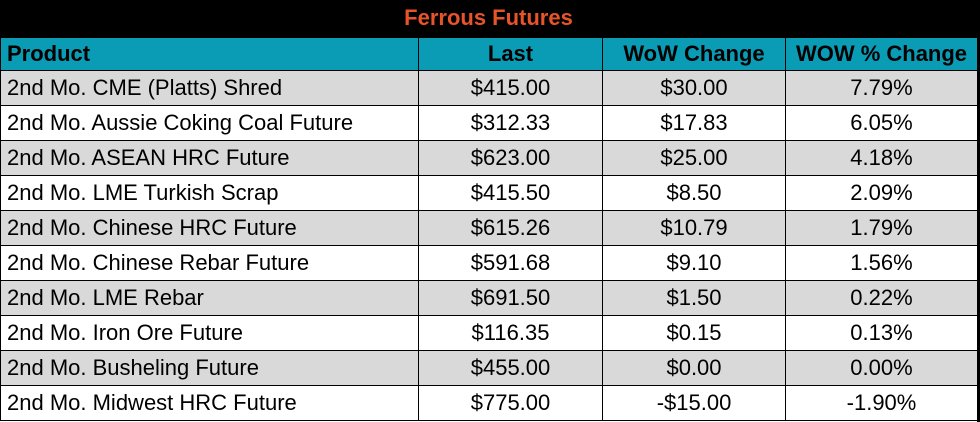 Image resolution: width=980 pixels, height=422 pixels. I want to click on cell-last: $312.33, so click(510, 123).